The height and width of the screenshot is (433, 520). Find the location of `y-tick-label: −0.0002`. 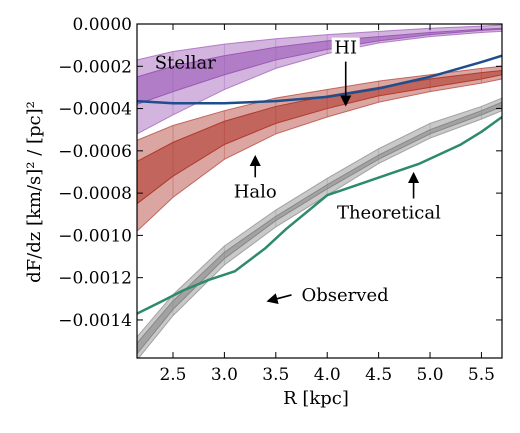

y-tick-label: −0.0002 is located at coordinates (95, 67).